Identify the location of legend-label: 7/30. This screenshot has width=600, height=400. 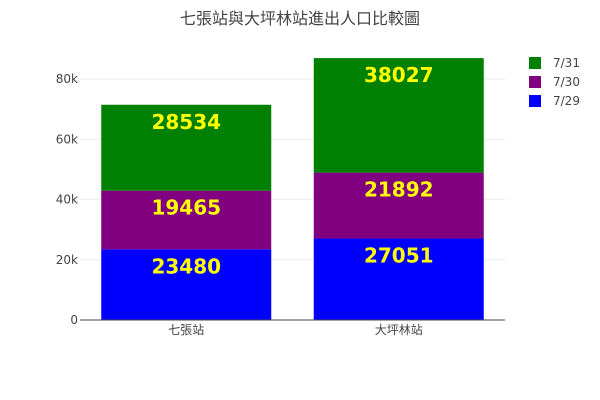
(566, 82).